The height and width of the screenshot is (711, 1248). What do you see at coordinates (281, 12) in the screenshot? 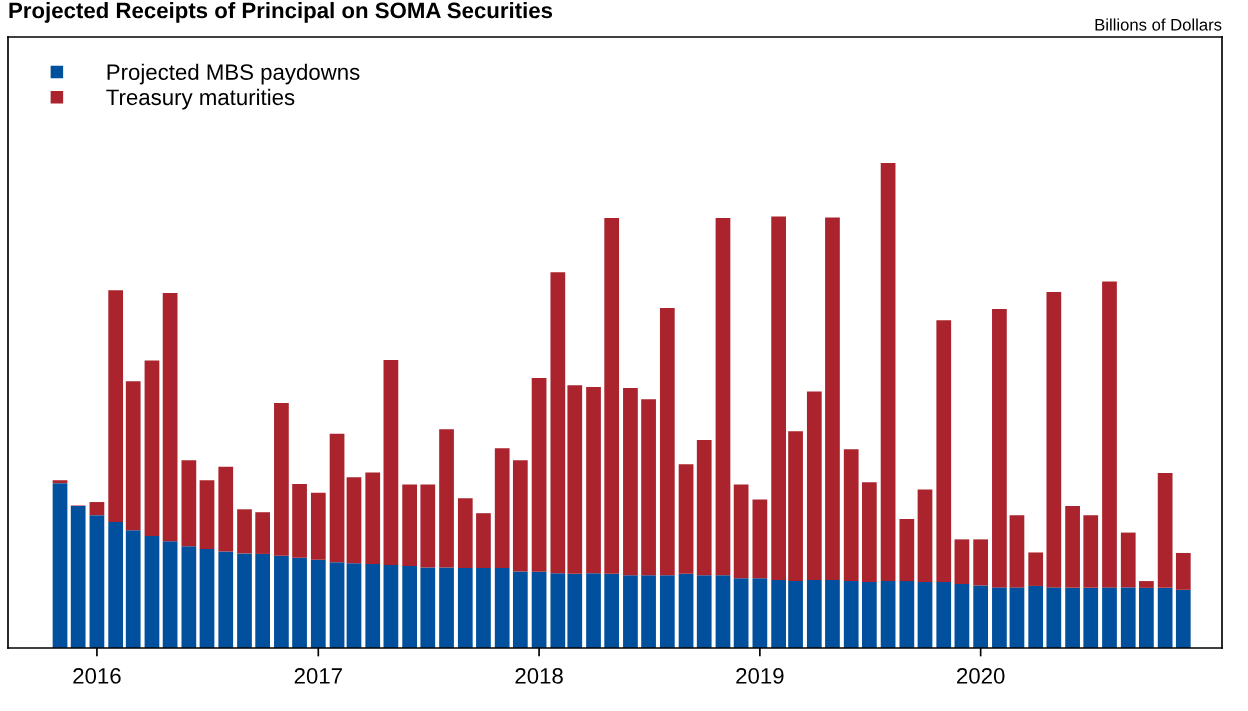
I see `chart-title: Projected Receipts of Principal on SOMA Securities` at bounding box center [281, 12].